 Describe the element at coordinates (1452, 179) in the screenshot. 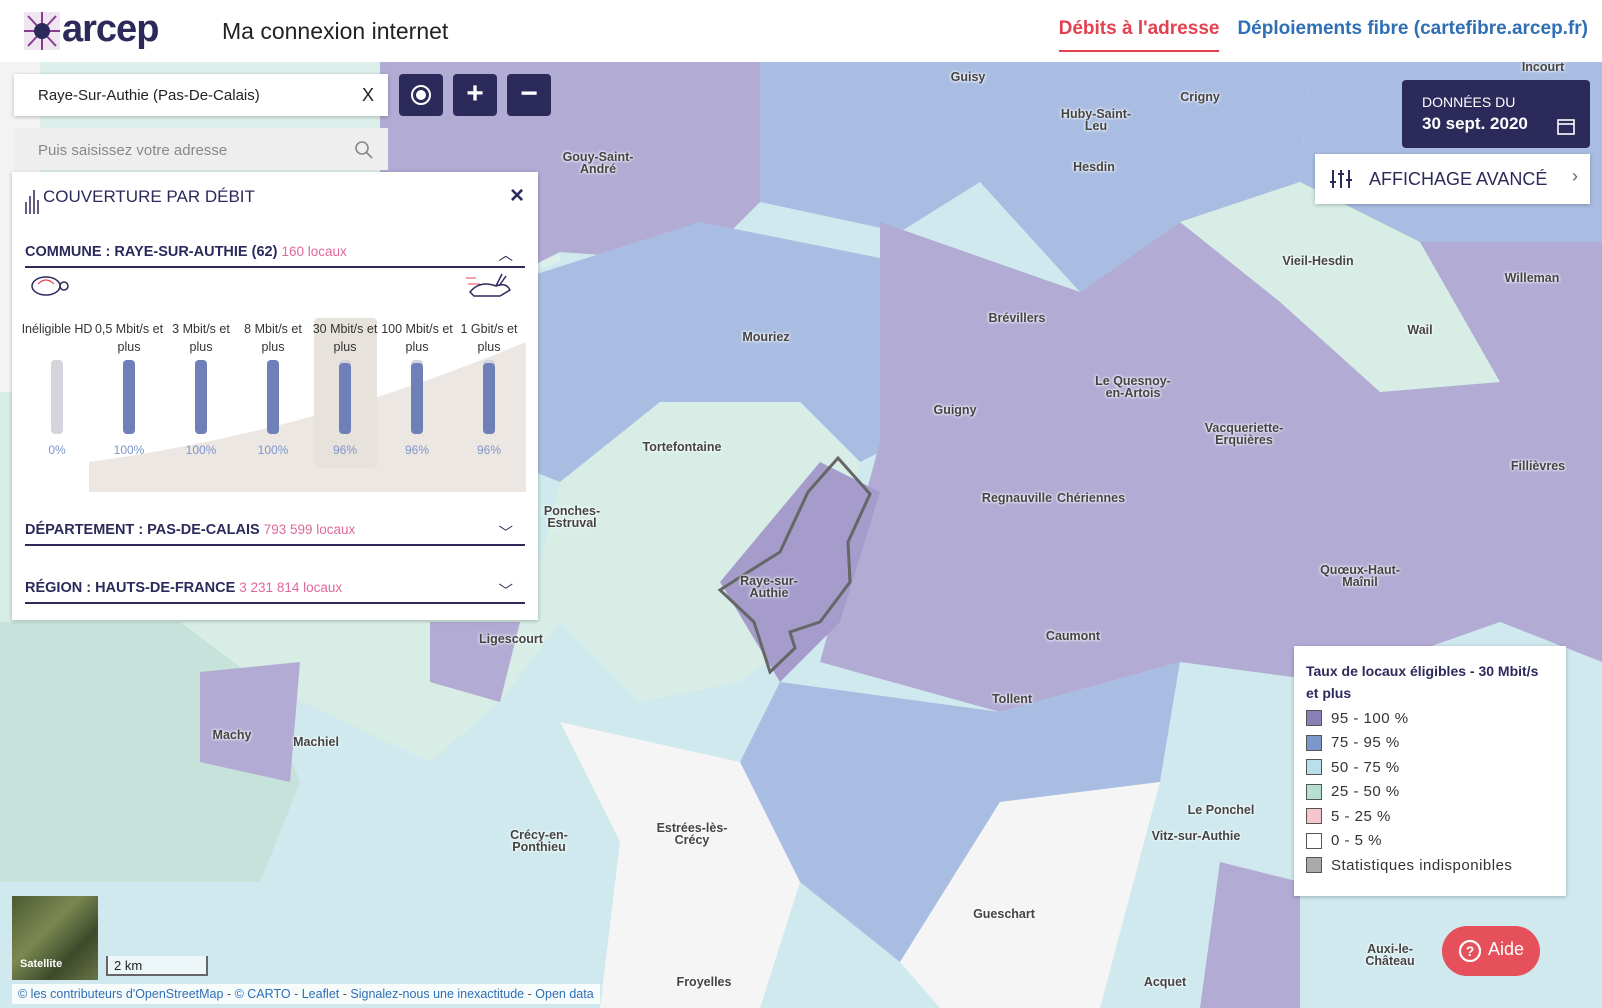

I see `advanced-display-button: AFFICHAGE AVANCÉ ›` at that location.